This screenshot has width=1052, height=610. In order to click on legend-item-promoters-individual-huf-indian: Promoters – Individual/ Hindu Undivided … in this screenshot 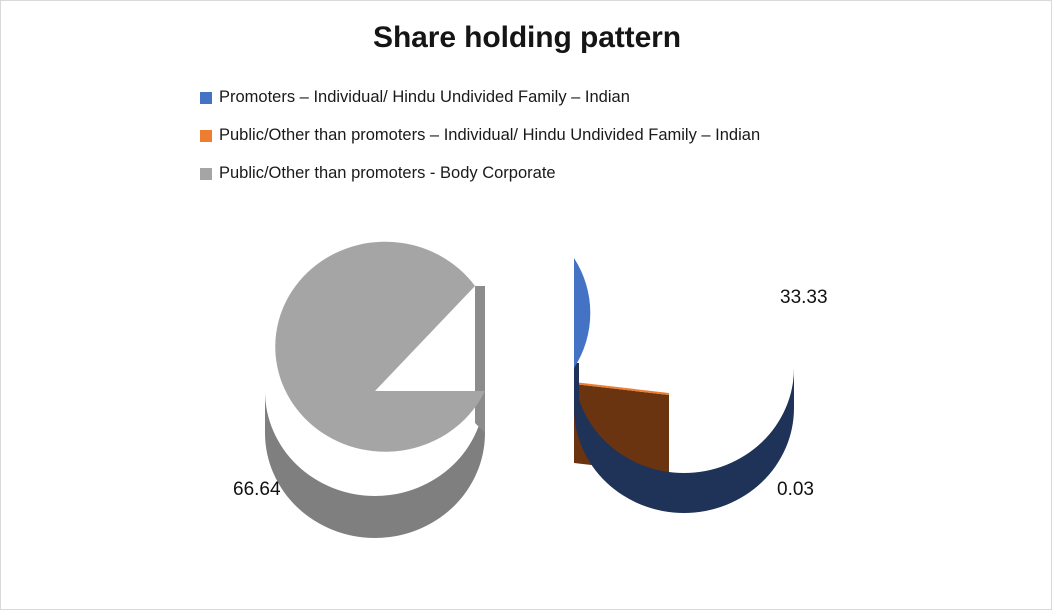, I will do `click(580, 97)`.